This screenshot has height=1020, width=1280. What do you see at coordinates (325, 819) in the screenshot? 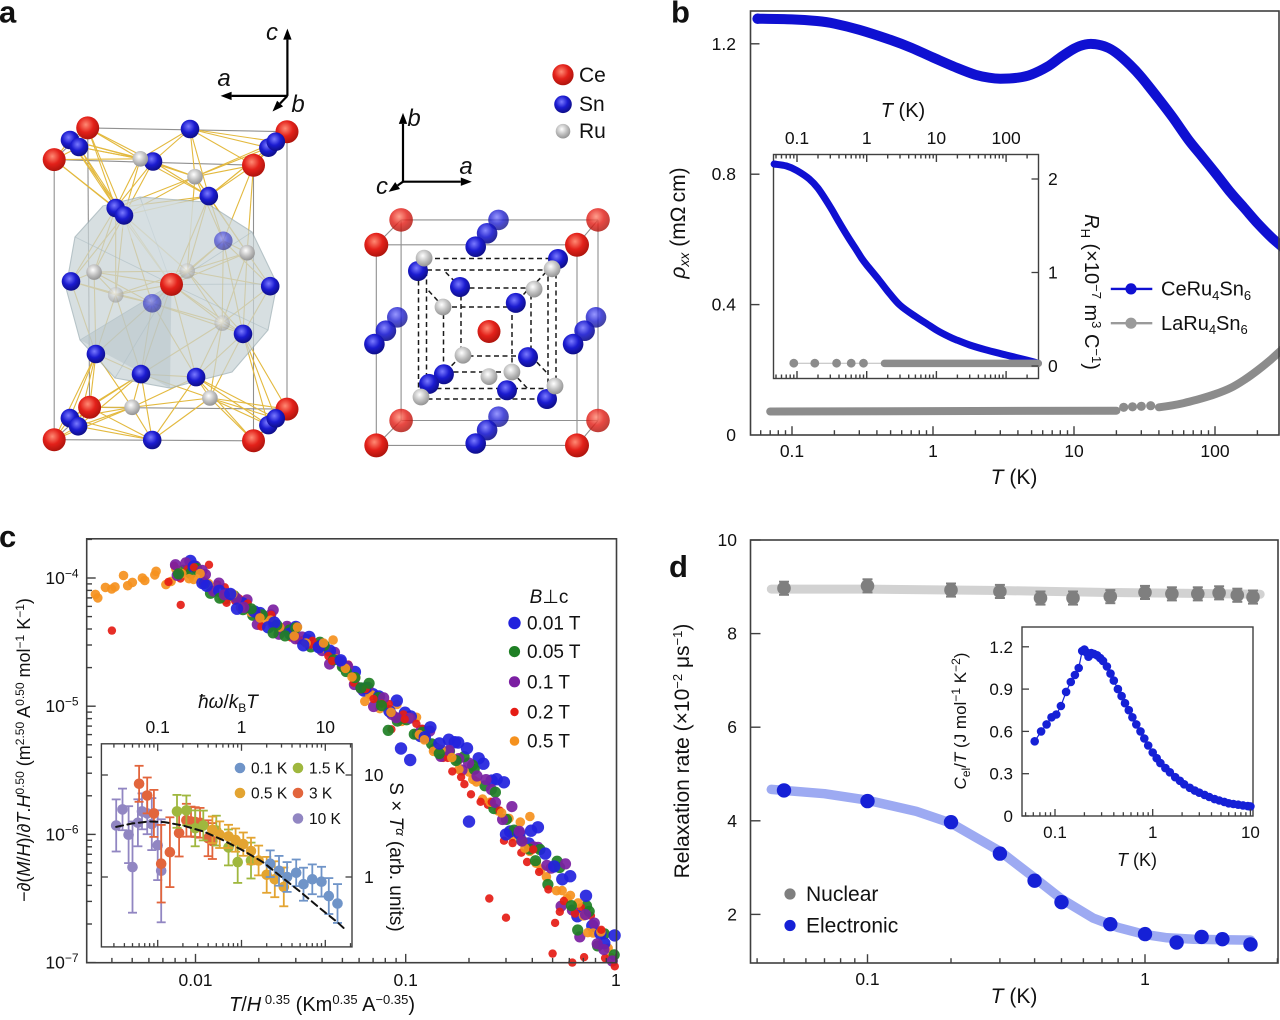
I see `svg-text: 10 K` at bounding box center [325, 819].